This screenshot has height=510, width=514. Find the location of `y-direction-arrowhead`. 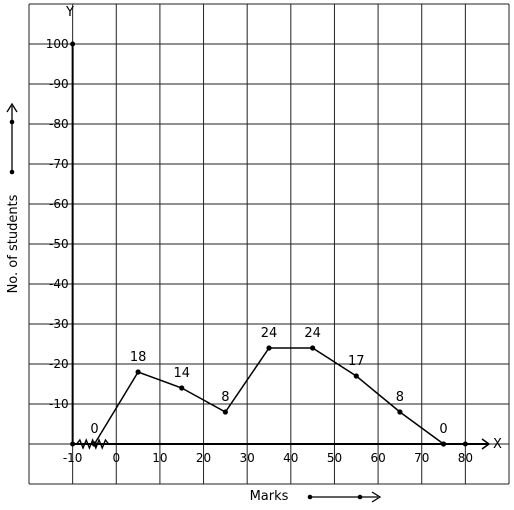

y-direction-arrowhead is located at coordinates (12, 107).